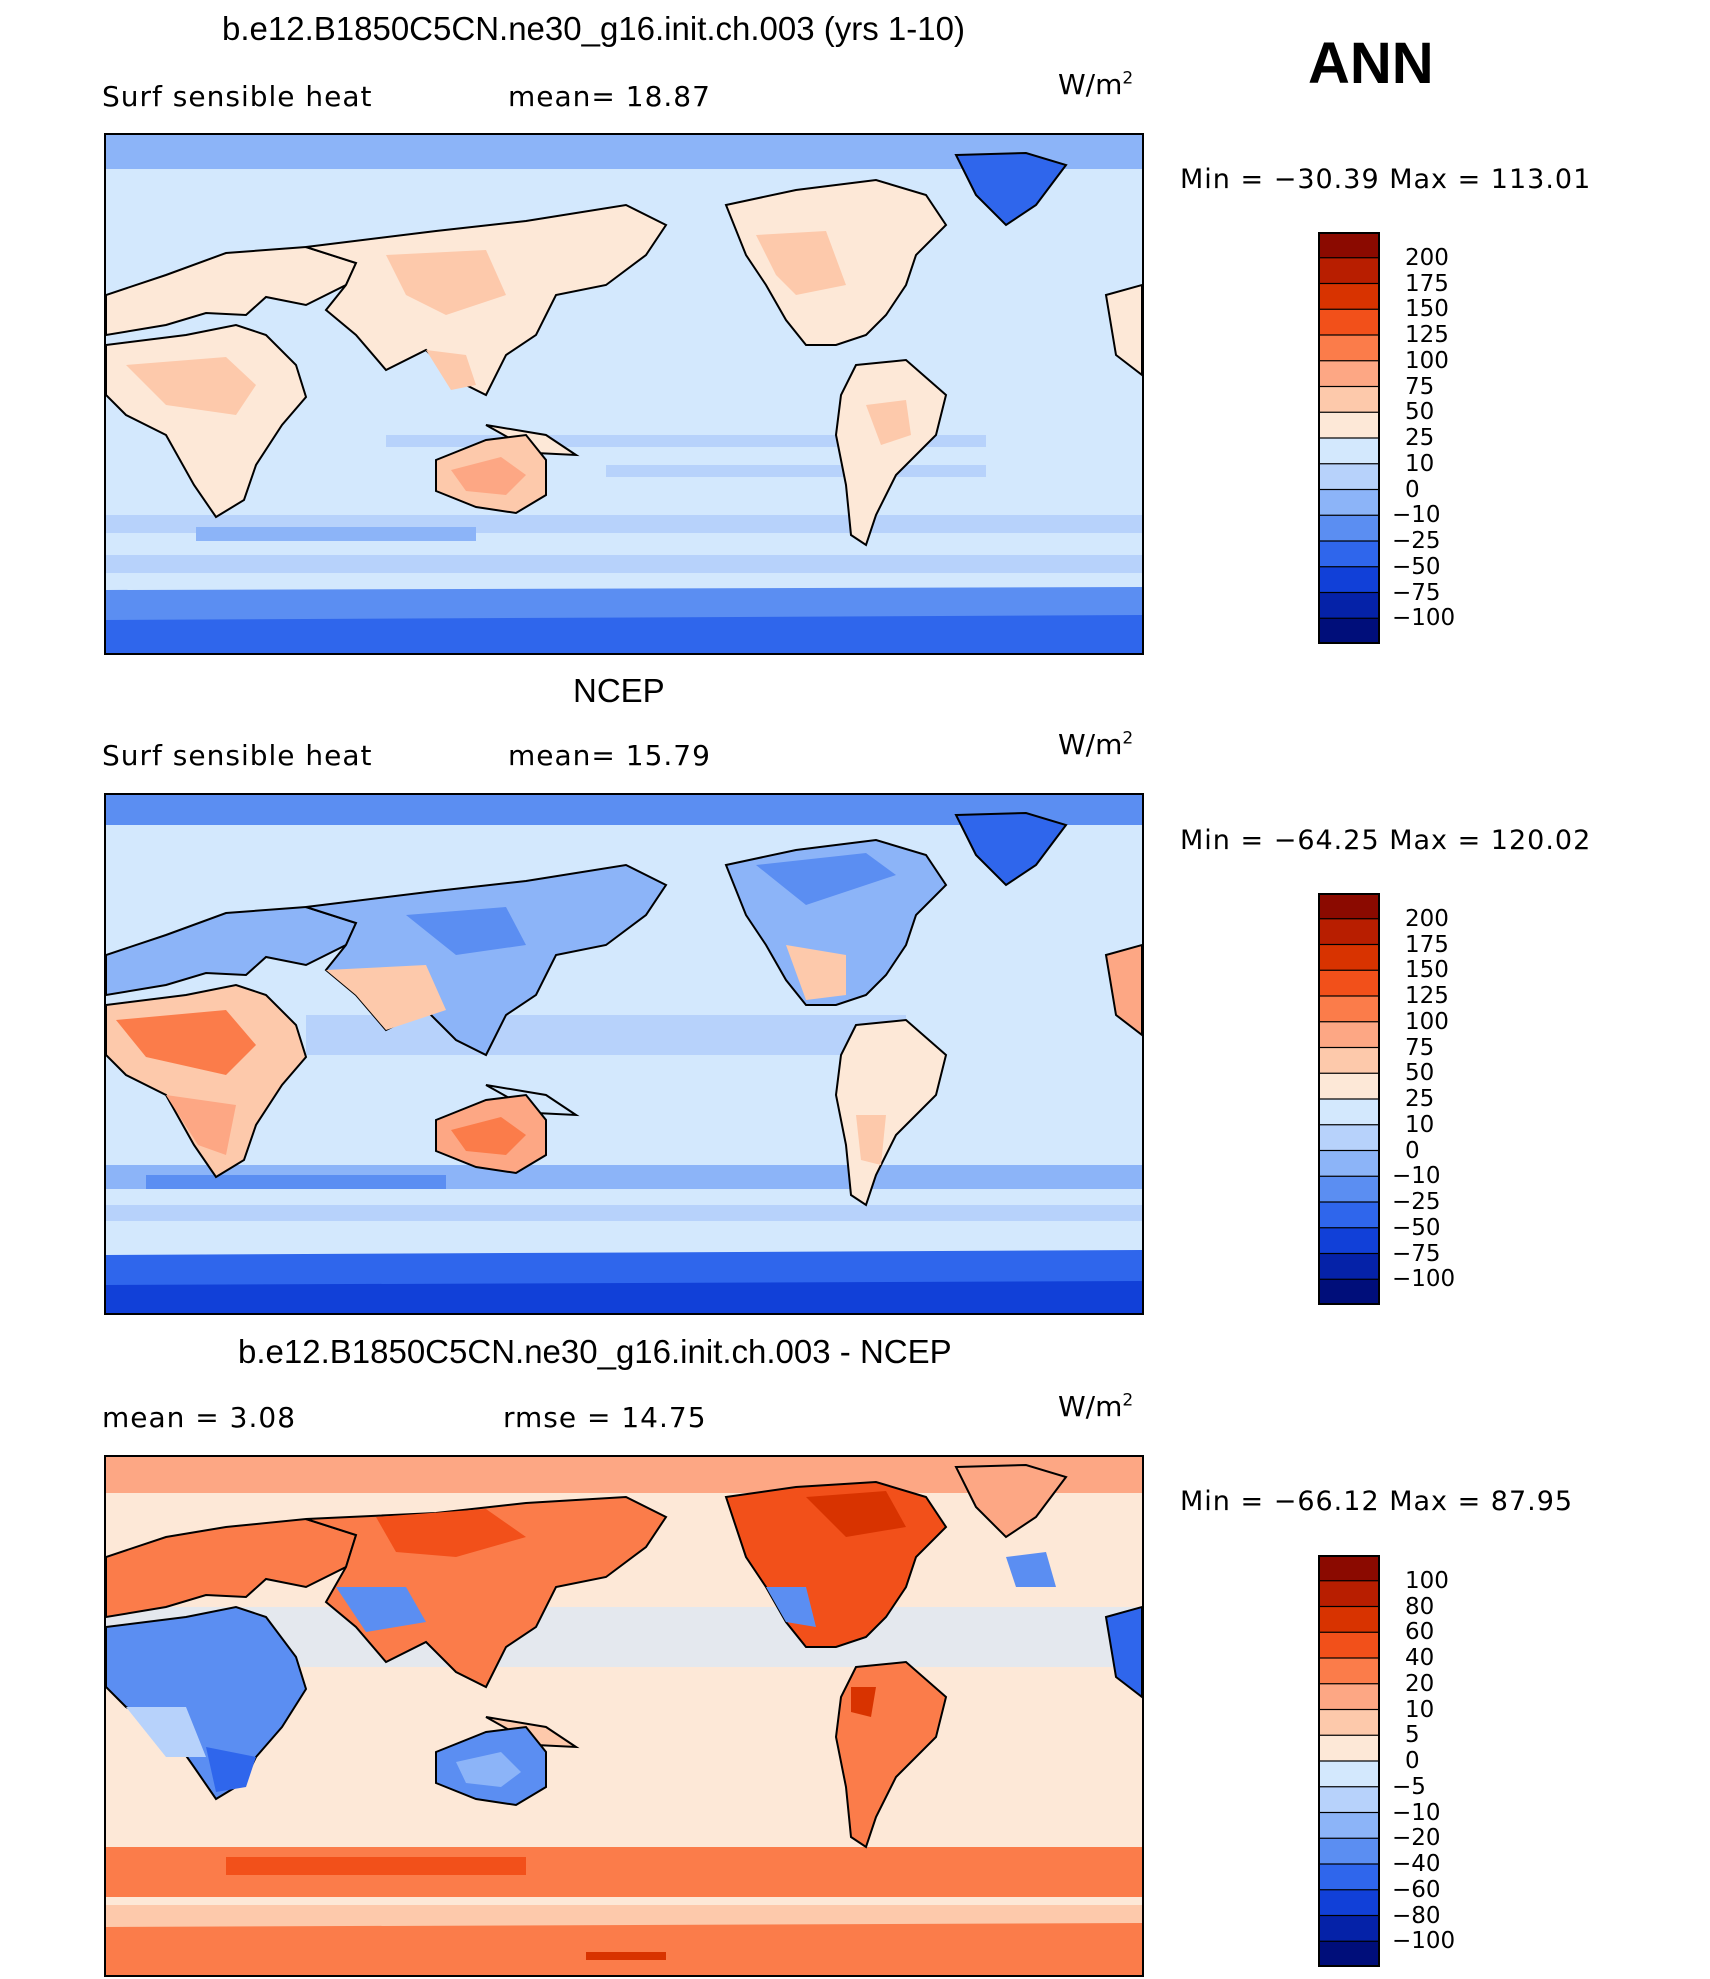 The height and width of the screenshot is (1979, 1710). Describe the element at coordinates (1416, 1915) in the screenshot. I see `colorbar-tick-label: −80` at that location.